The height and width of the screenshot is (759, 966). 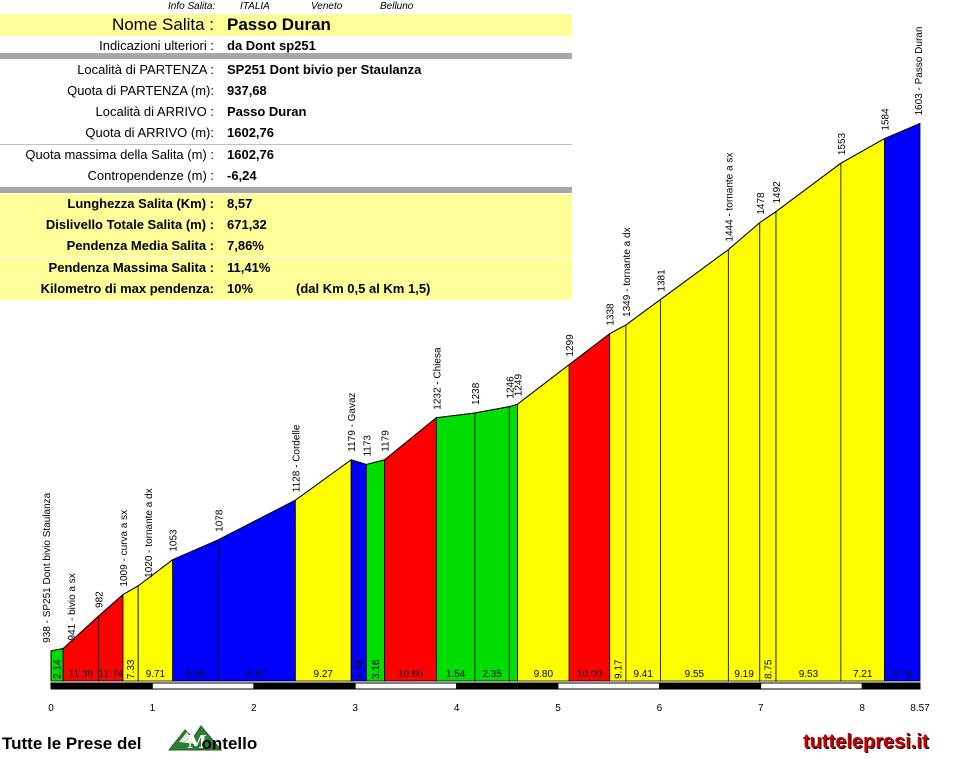 What do you see at coordinates (240, 203) in the screenshot?
I see `stat-value: 8,57` at bounding box center [240, 203].